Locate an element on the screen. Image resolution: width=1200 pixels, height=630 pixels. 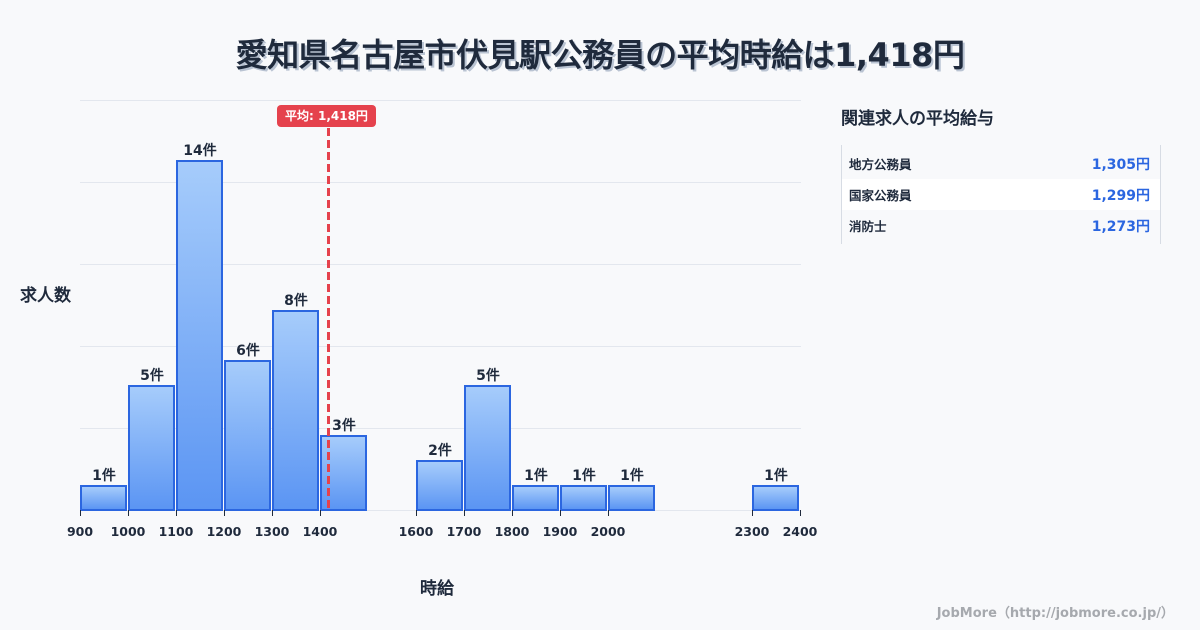
x-tick-label: 1100 is located at coordinates (176, 531).